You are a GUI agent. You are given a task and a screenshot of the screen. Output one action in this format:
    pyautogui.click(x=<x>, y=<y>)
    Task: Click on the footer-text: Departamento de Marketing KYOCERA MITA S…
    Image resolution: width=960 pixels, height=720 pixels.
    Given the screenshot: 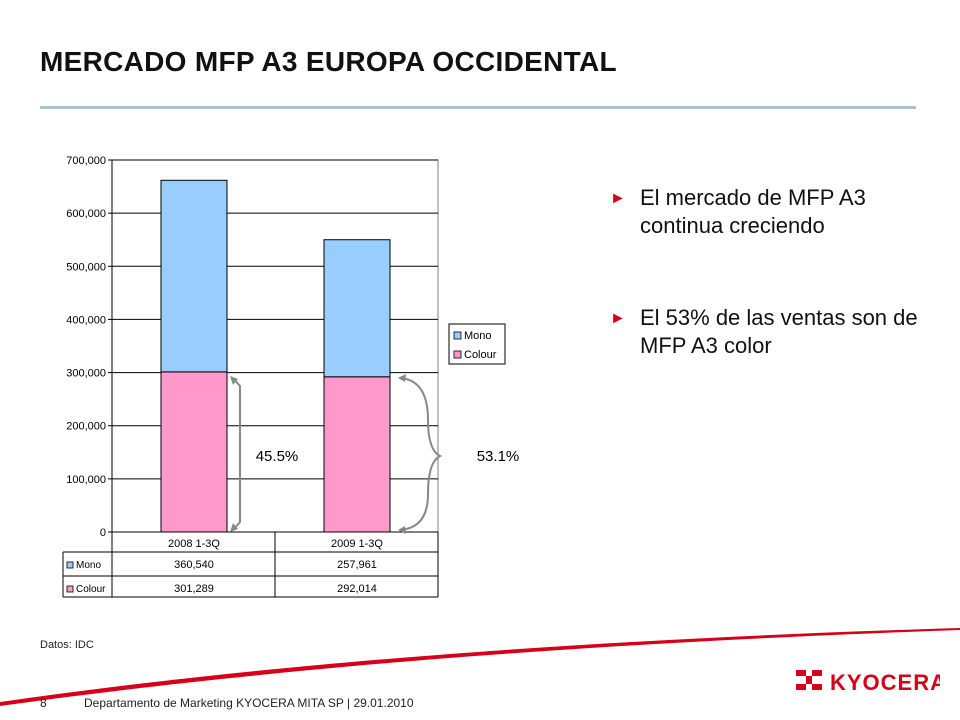 What is the action you would take?
    pyautogui.click(x=249, y=703)
    